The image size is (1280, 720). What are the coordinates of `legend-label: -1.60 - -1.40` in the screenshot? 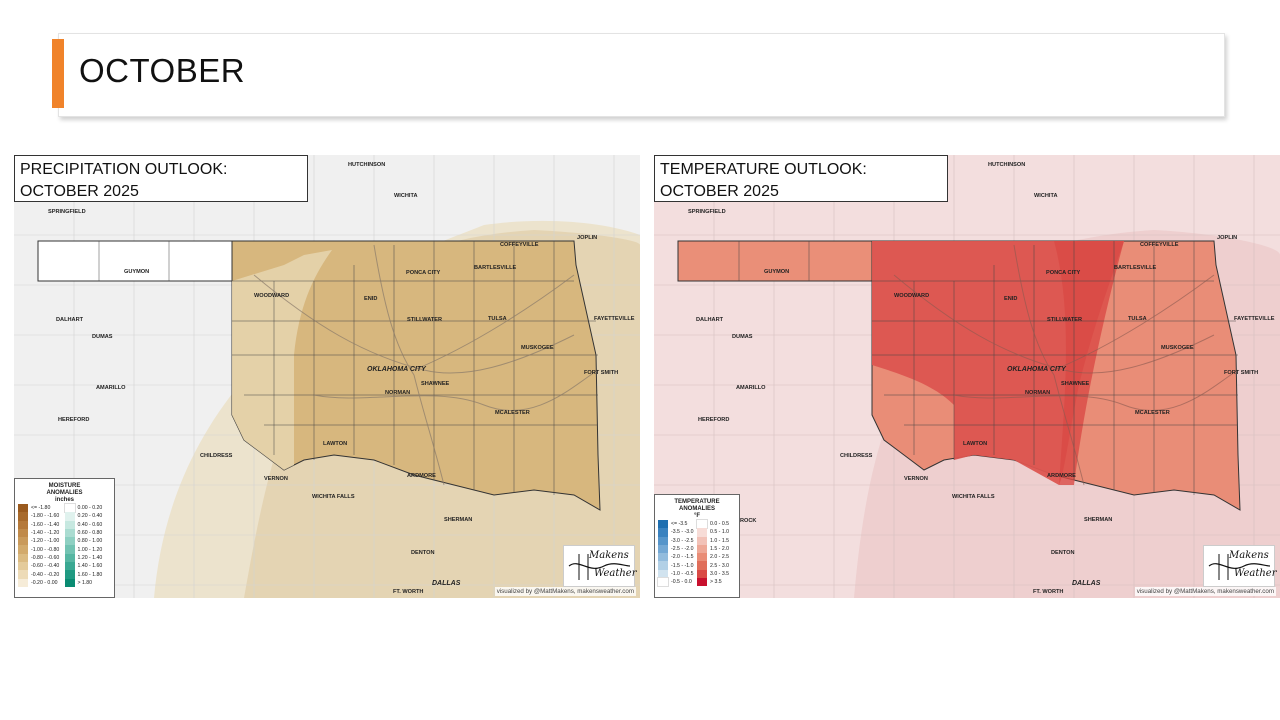 It's located at (45, 524).